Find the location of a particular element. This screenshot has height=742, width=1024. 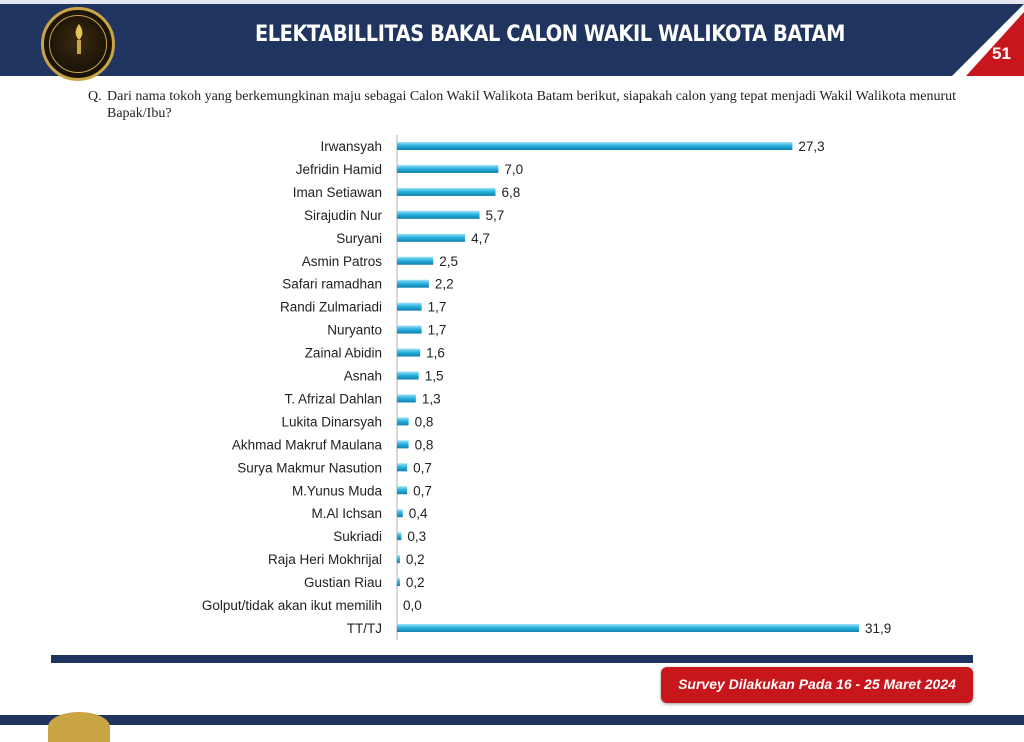

category-label: TT/TJ is located at coordinates (364, 628).